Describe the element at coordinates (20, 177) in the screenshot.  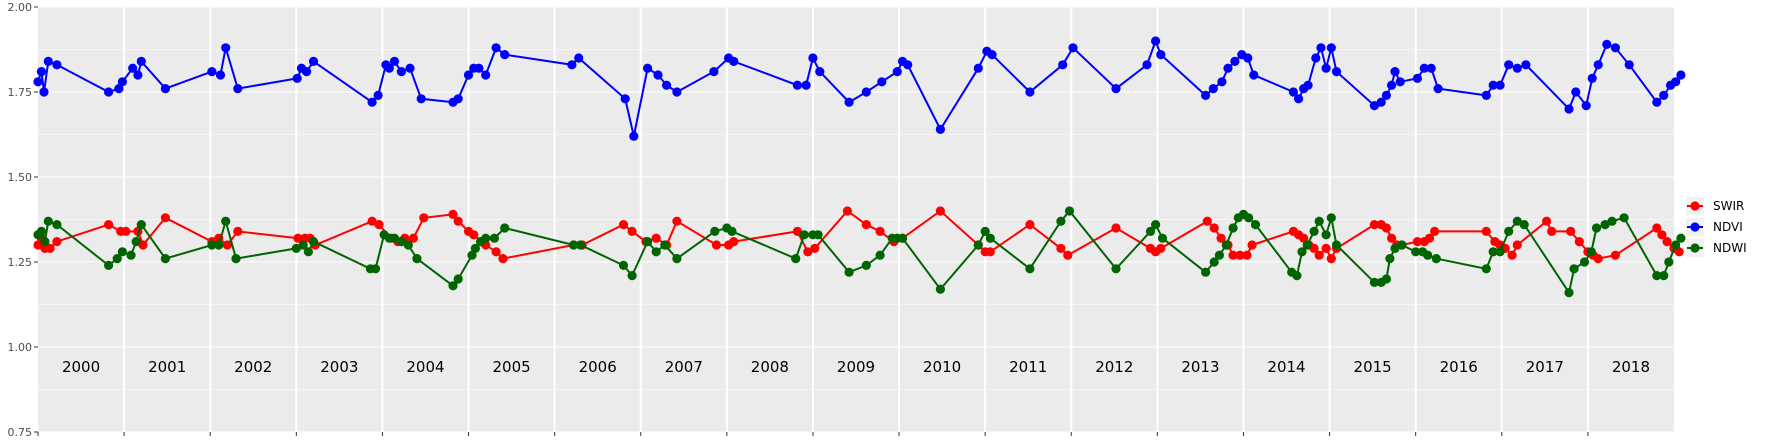
I see `y-tick-label: 1.50` at that location.